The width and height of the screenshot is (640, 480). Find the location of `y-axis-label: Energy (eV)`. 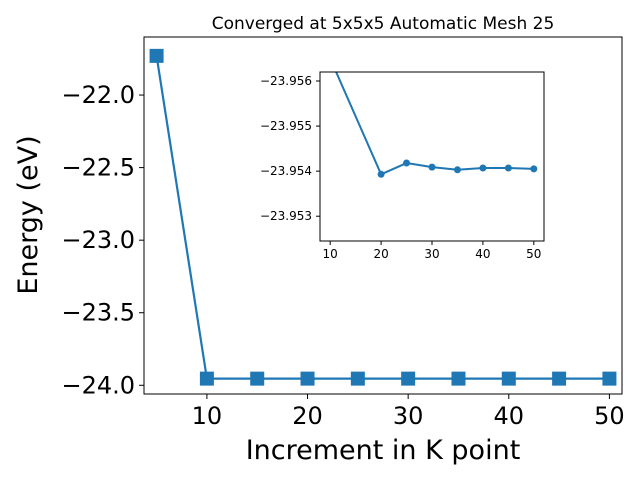

y-axis-label: Energy (eV) is located at coordinates (28, 214).